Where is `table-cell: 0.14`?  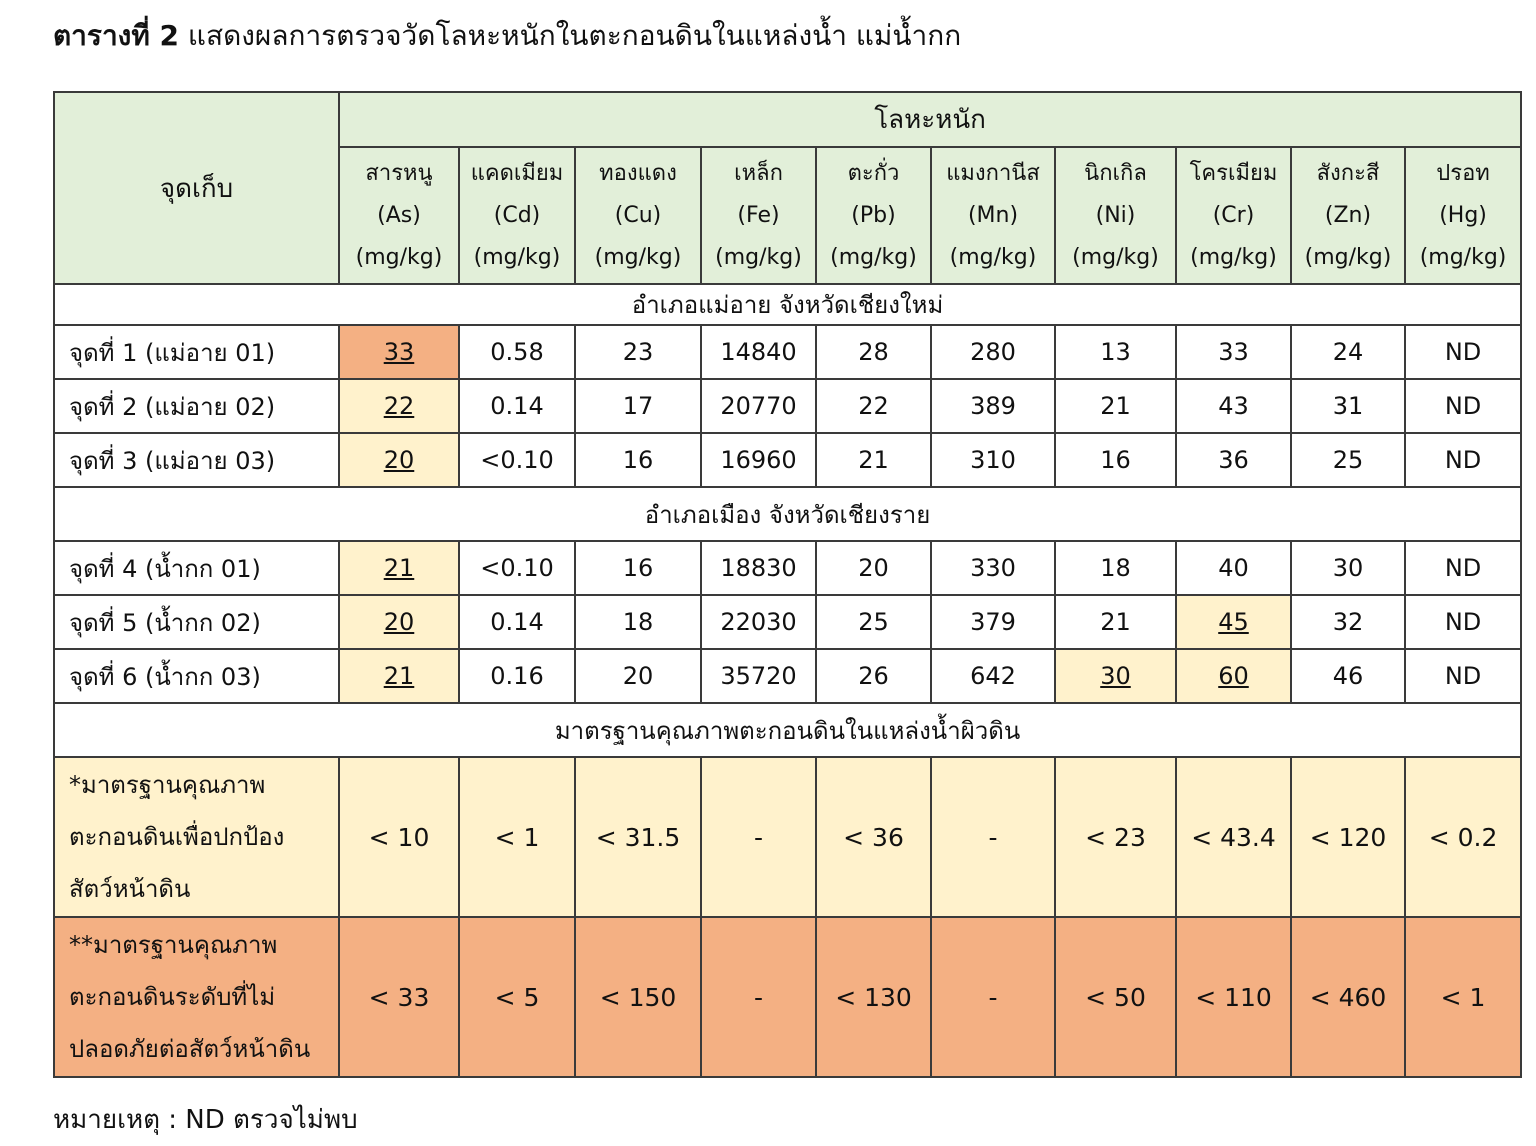
table-cell: 0.14 is located at coordinates (517, 406).